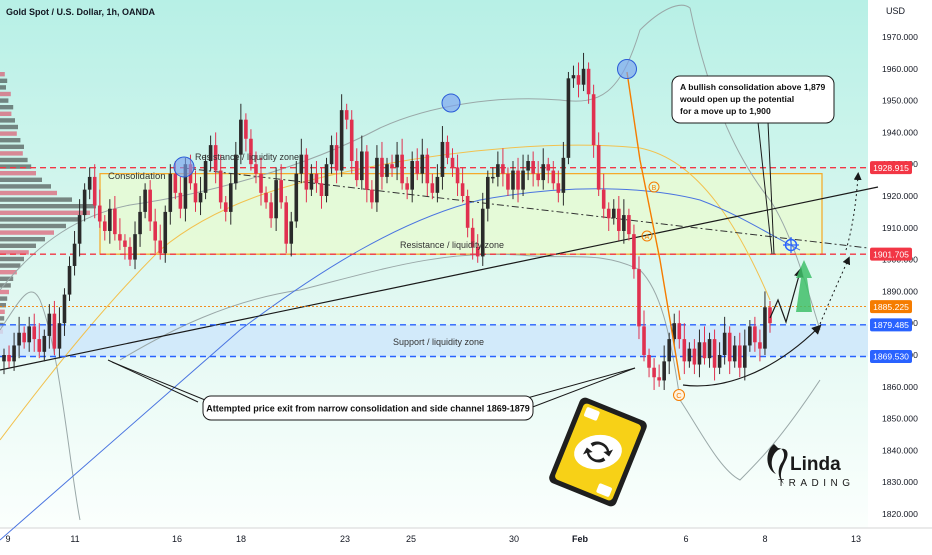 The width and height of the screenshot is (932, 555). What do you see at coordinates (900, 387) in the screenshot?
I see `price-tick-label: 1860.000` at bounding box center [900, 387].